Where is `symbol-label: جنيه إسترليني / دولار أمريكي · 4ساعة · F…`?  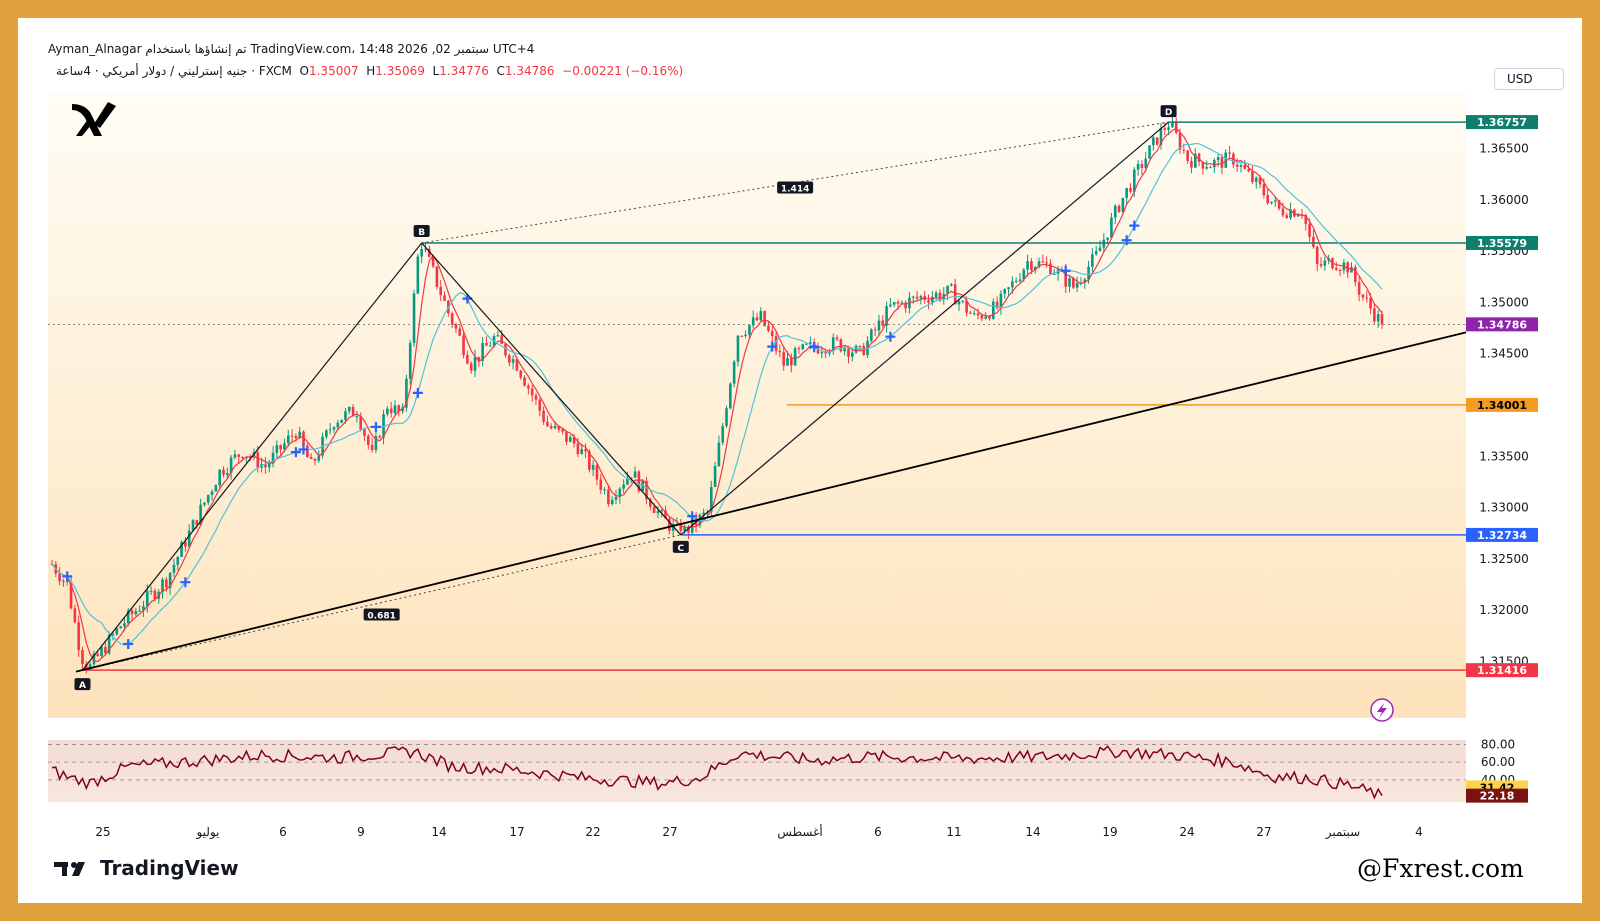
symbol-label: جنيه إسترليني / دولار أمريكي · 4ساعة · F… is located at coordinates (174, 71).